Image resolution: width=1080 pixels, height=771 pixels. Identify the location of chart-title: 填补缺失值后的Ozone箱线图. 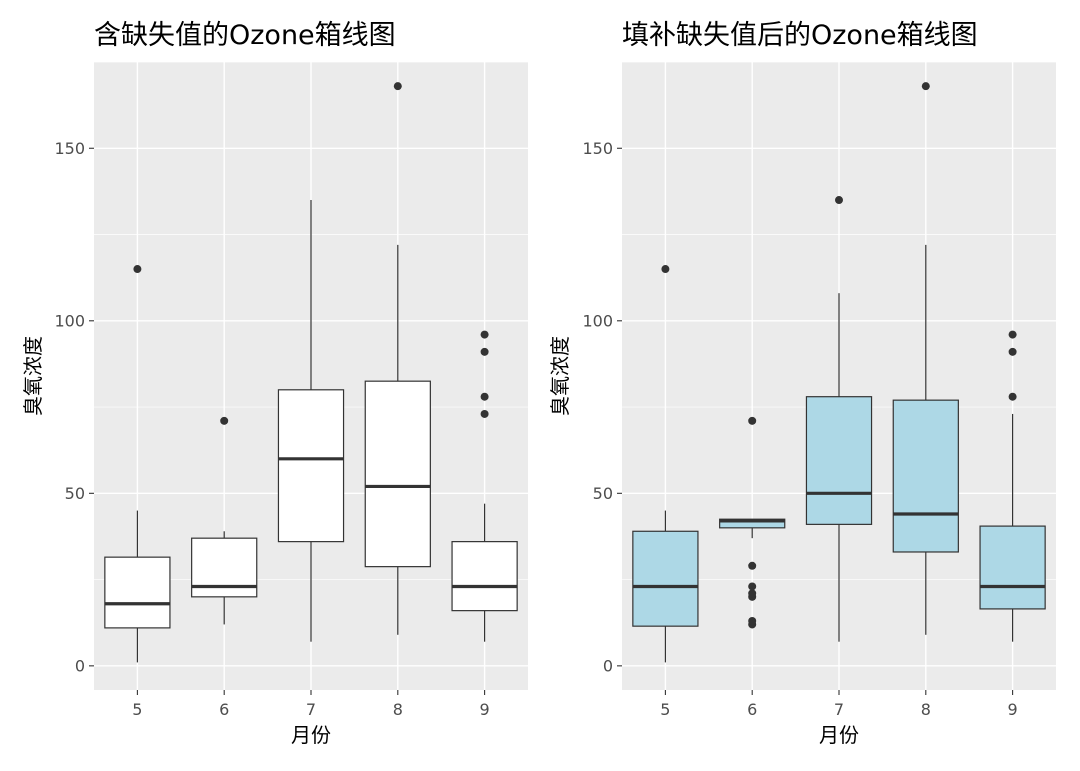
(800, 35).